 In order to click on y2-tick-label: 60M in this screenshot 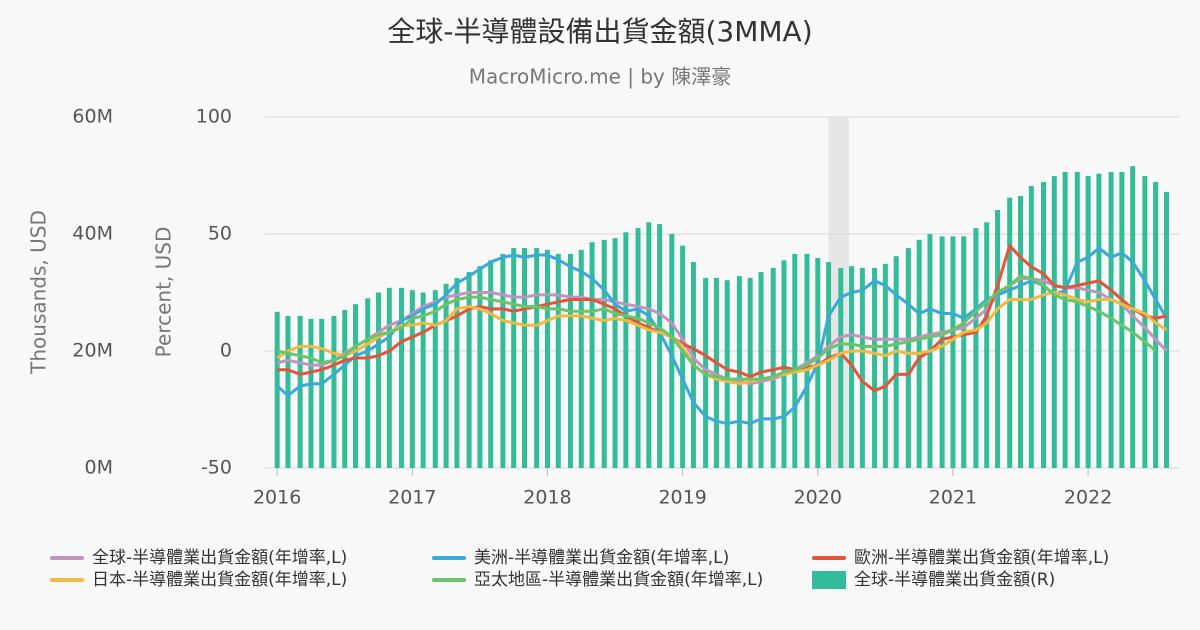, I will do `click(92, 117)`.